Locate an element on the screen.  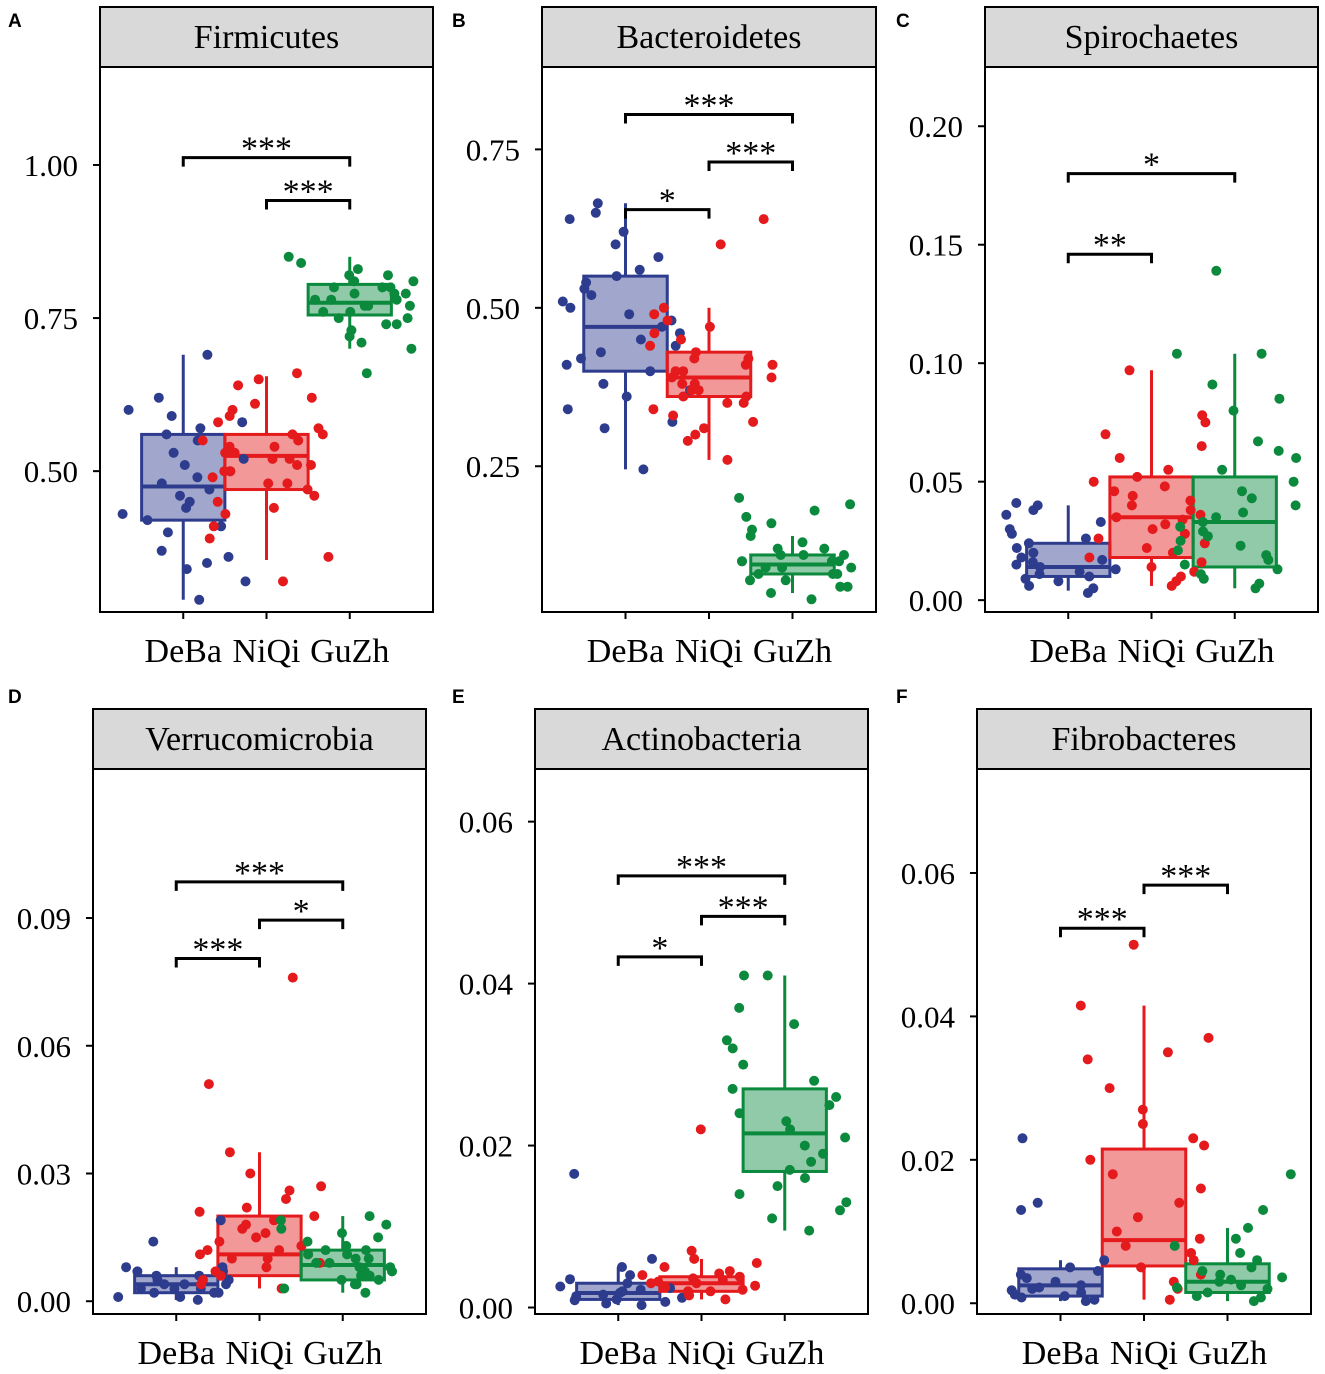
x-tick-label: GuZh is located at coordinates (792, 651).